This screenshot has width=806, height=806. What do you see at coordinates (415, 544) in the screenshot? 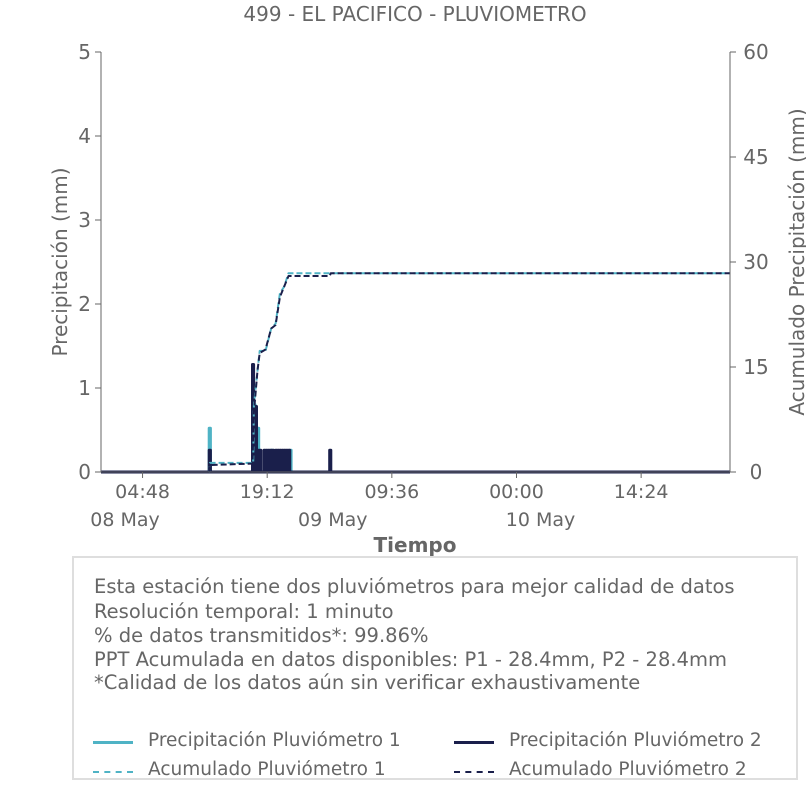
I see `x-axis-label: Tiempo` at bounding box center [415, 544].